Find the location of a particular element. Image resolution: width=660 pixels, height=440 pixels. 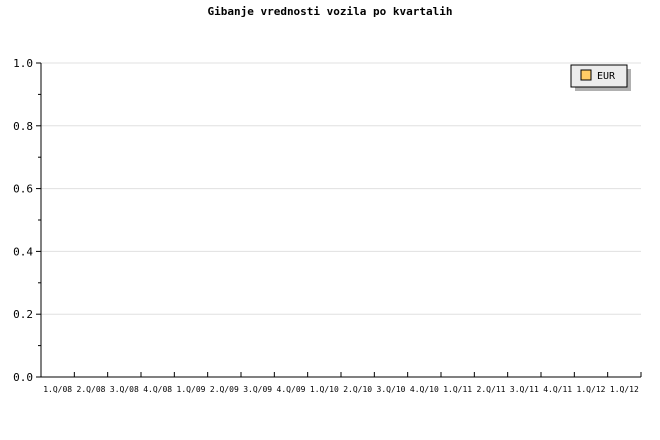

x-tick-label: 2.Q/09 is located at coordinates (224, 389).